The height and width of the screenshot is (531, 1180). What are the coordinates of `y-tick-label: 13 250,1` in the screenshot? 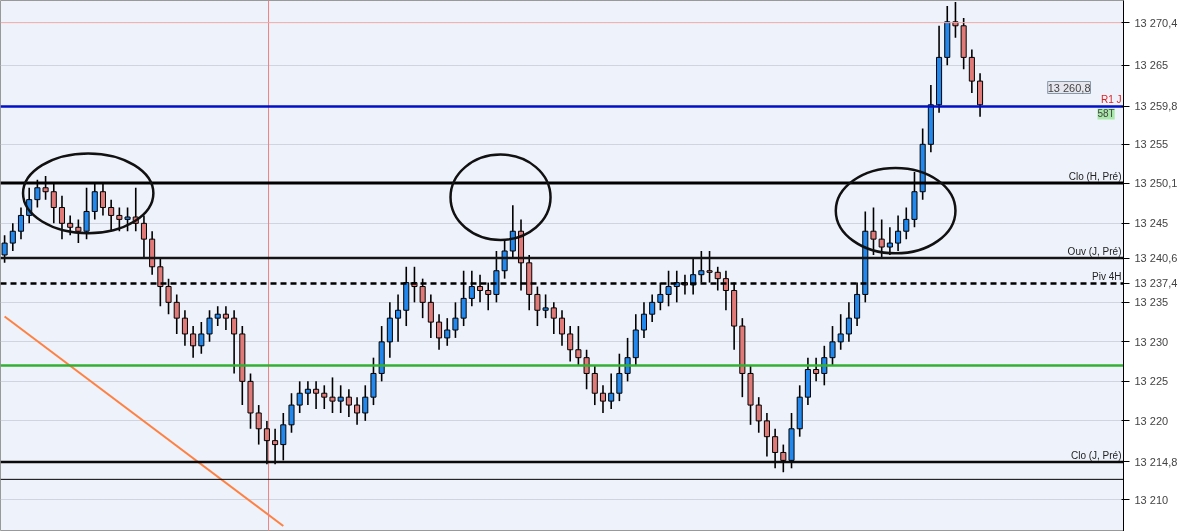 It's located at (1156, 183).